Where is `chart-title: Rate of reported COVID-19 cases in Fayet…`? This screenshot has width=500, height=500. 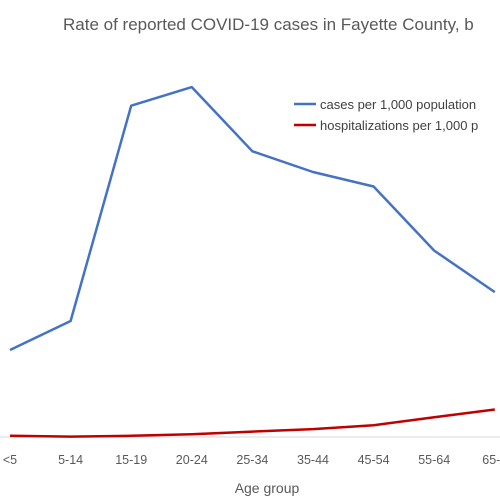 chart-title: Rate of reported COVID-19 cases in Fayet… is located at coordinates (268, 24).